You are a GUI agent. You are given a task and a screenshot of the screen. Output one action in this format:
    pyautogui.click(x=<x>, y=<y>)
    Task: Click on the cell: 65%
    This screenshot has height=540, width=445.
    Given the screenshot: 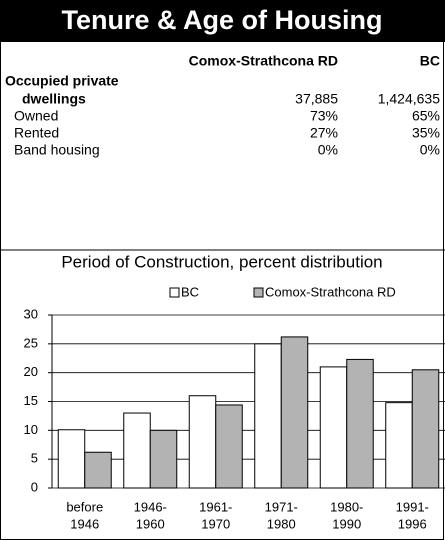 What is the action you would take?
    pyautogui.click(x=426, y=116)
    